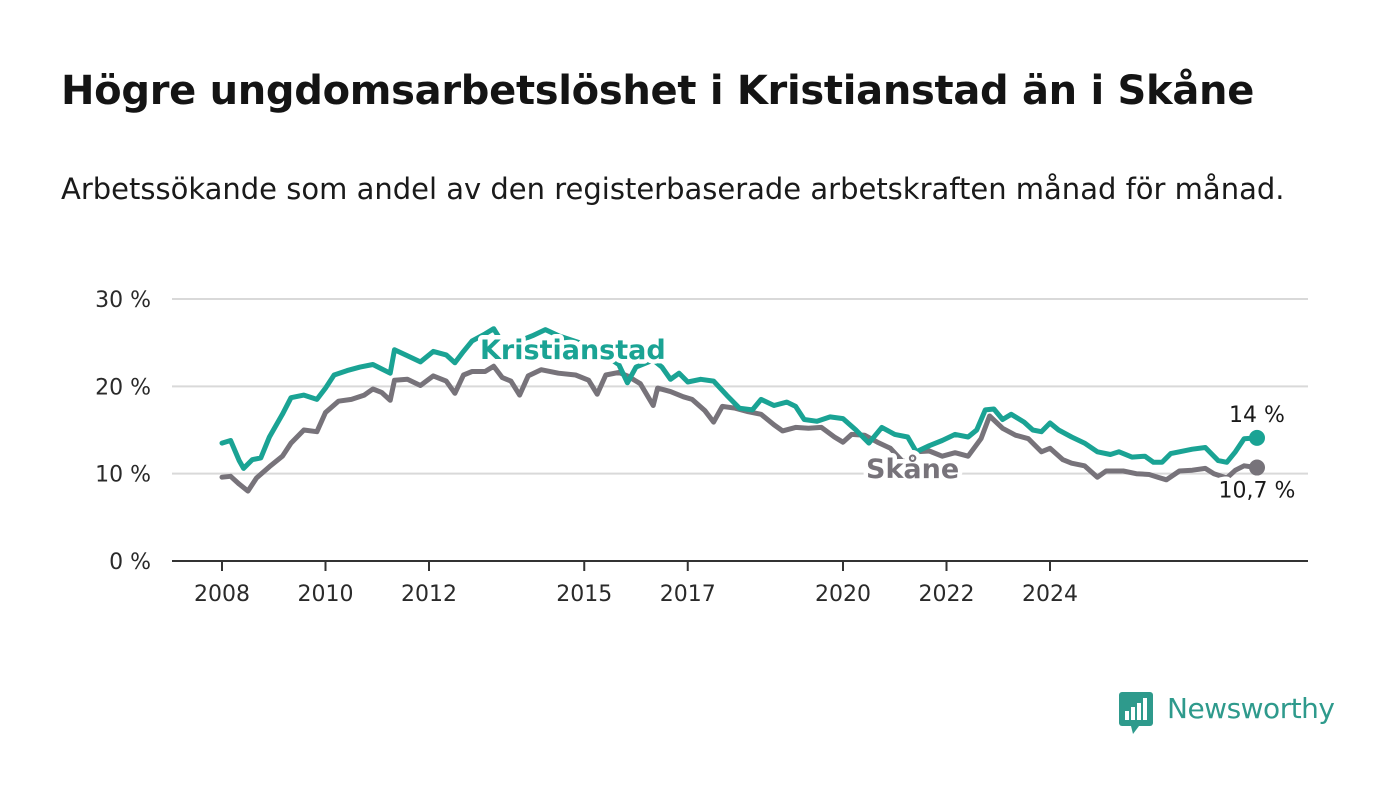  Describe the element at coordinates (123, 300) in the screenshot. I see `y-tick-label: 30 %` at that location.